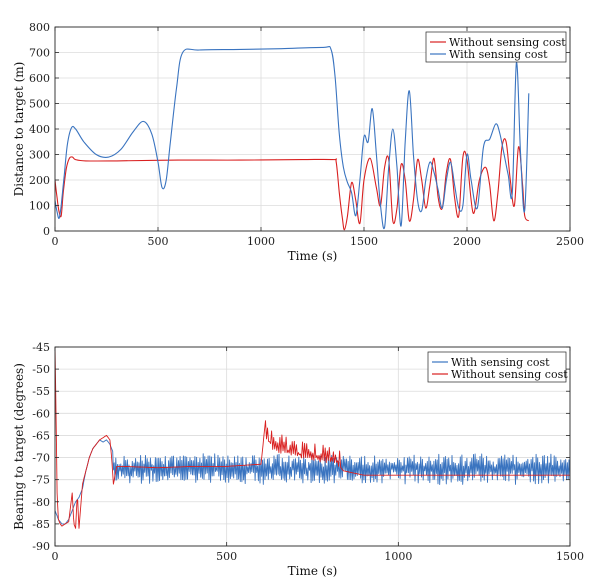 Image resolution: width=593 pixels, height=584 pixels. I want to click on y-tick-label: 400, so click(39, 129).